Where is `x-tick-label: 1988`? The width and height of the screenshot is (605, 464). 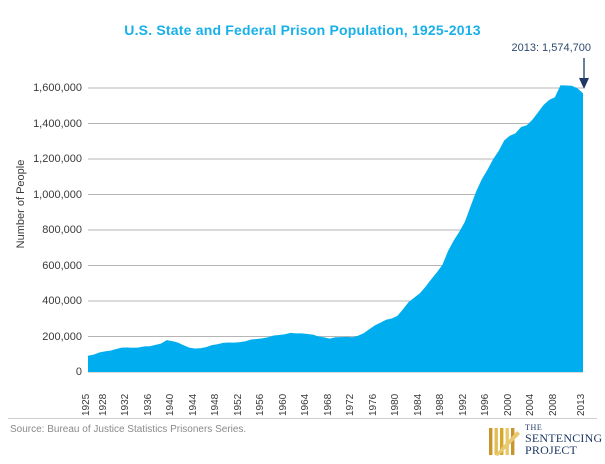
x-tick-label: 1988 is located at coordinates (441, 404).